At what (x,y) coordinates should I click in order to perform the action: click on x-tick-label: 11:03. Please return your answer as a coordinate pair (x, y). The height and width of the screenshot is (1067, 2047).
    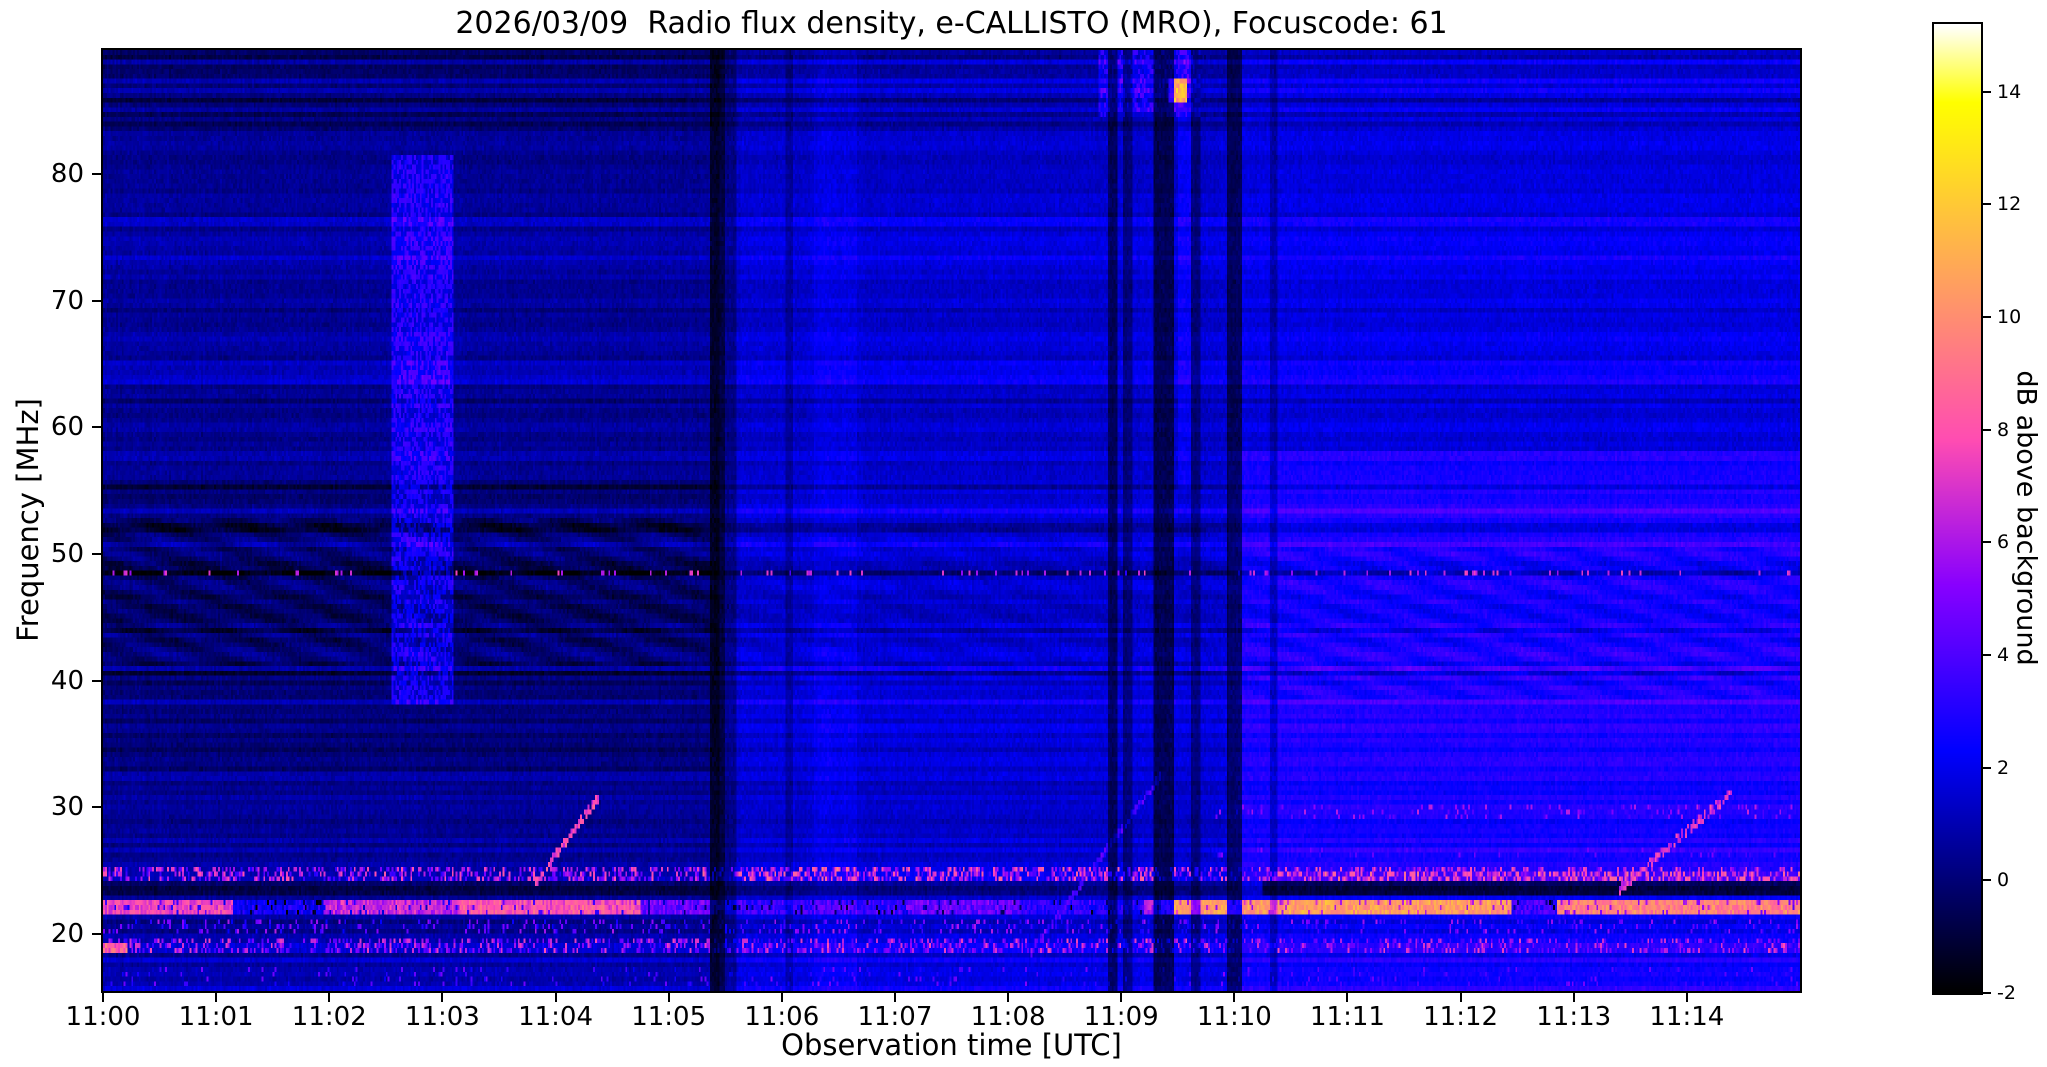
    Looking at the image, I should click on (442, 1017).